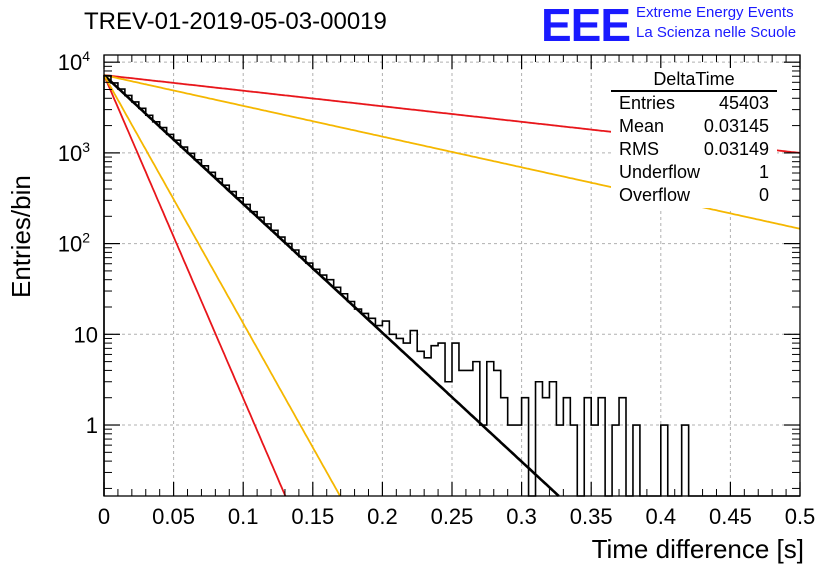 The image size is (836, 572). What do you see at coordinates (382, 516) in the screenshot?
I see `x-tick-label: 0.2` at bounding box center [382, 516].